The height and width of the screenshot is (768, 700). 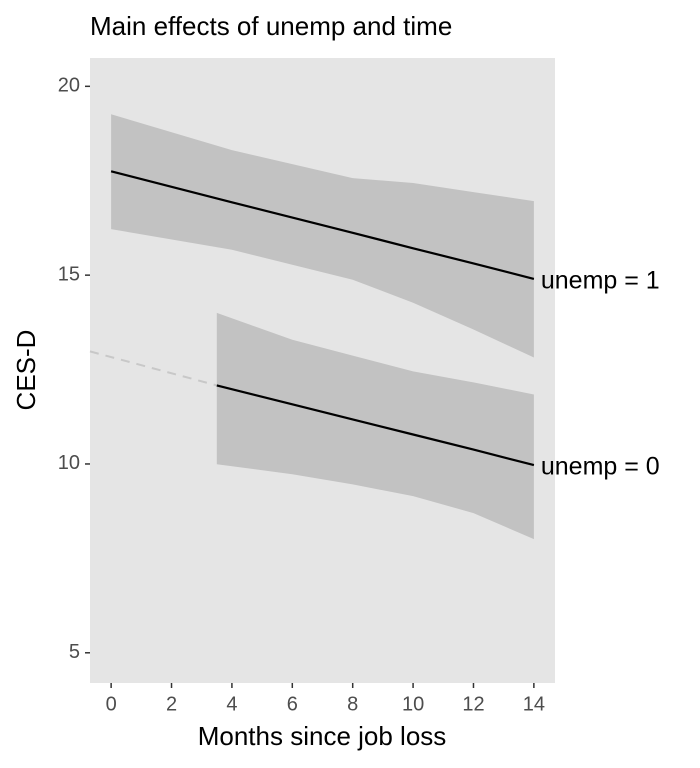 I want to click on series-label: unemp = 1, so click(x=600, y=281).